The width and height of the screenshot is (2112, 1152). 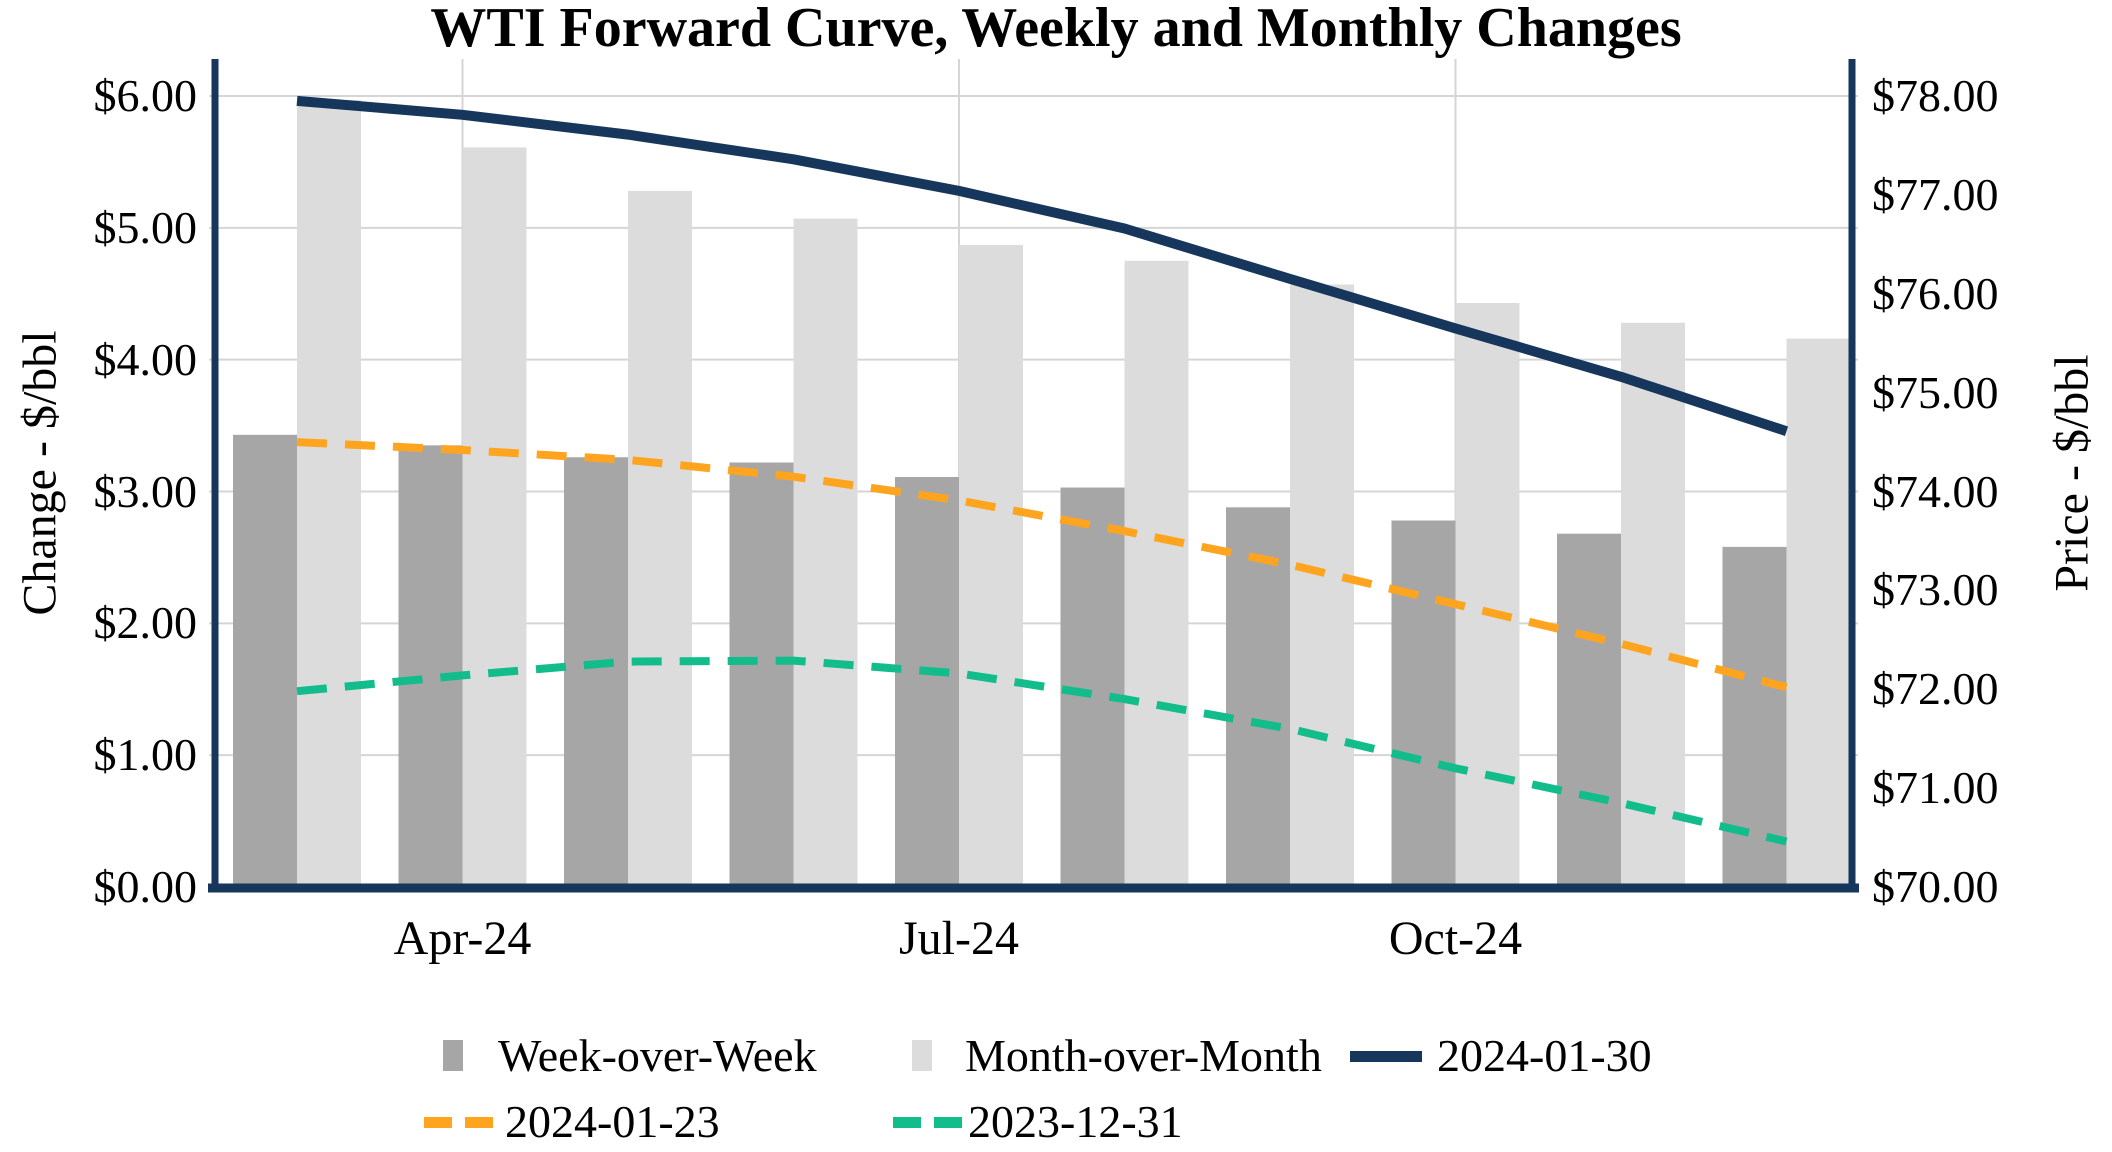 What do you see at coordinates (145, 623) in the screenshot?
I see `left-axis-tick-label: $2.00` at bounding box center [145, 623].